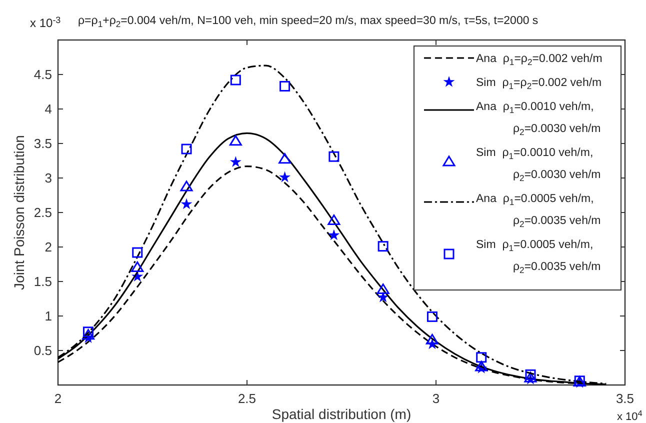 The image size is (646, 423). What do you see at coordinates (539, 60) in the screenshot?
I see `legend-label: Ana ρ$_{1}$=ρ$_{2}$=0.002 veh/m` at bounding box center [539, 60].